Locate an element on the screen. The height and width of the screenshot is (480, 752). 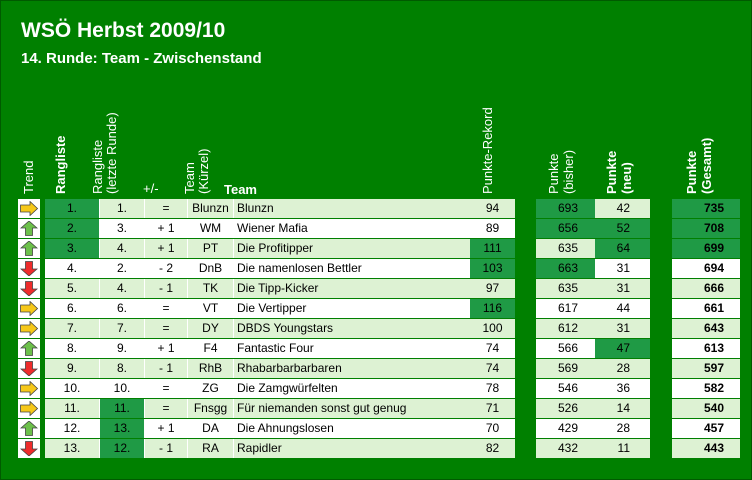
team-name-cell: Die Tipp-Kicker is located at coordinates (352, 288).